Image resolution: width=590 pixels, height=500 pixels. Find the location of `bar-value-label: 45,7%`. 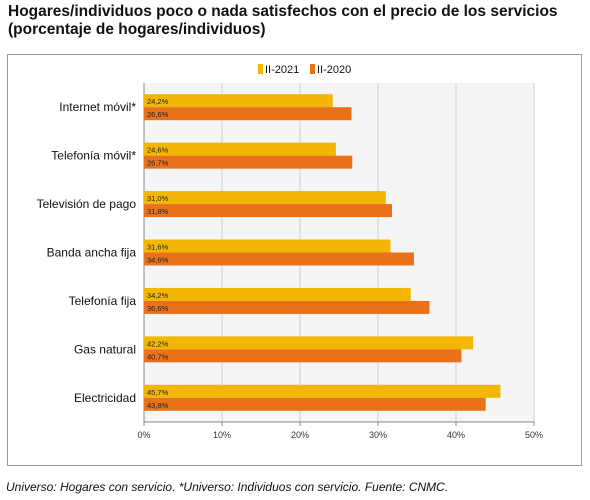

bar-value-label: 45,7% is located at coordinates (158, 392).